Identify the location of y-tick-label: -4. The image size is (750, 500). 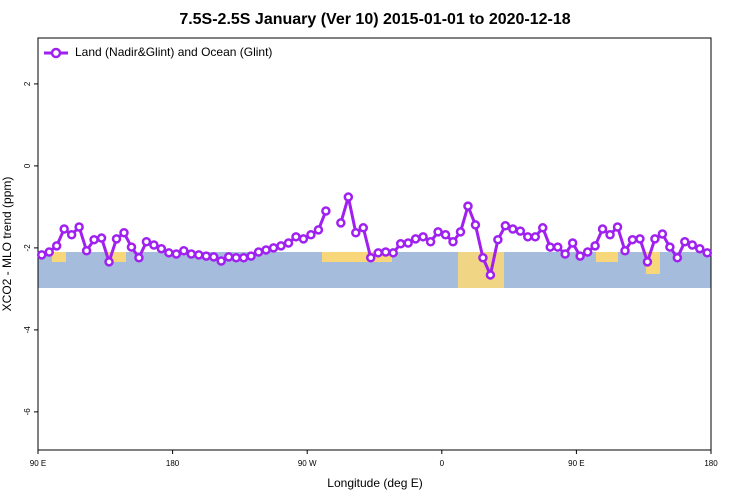
(27, 330).